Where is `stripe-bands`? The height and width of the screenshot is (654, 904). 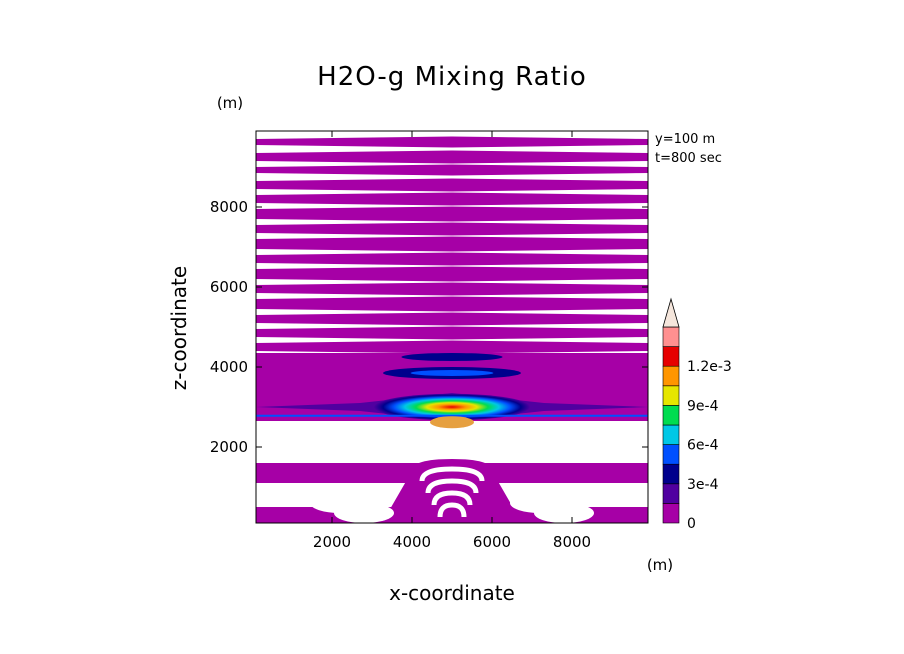 stripe-bands is located at coordinates (452, 245).